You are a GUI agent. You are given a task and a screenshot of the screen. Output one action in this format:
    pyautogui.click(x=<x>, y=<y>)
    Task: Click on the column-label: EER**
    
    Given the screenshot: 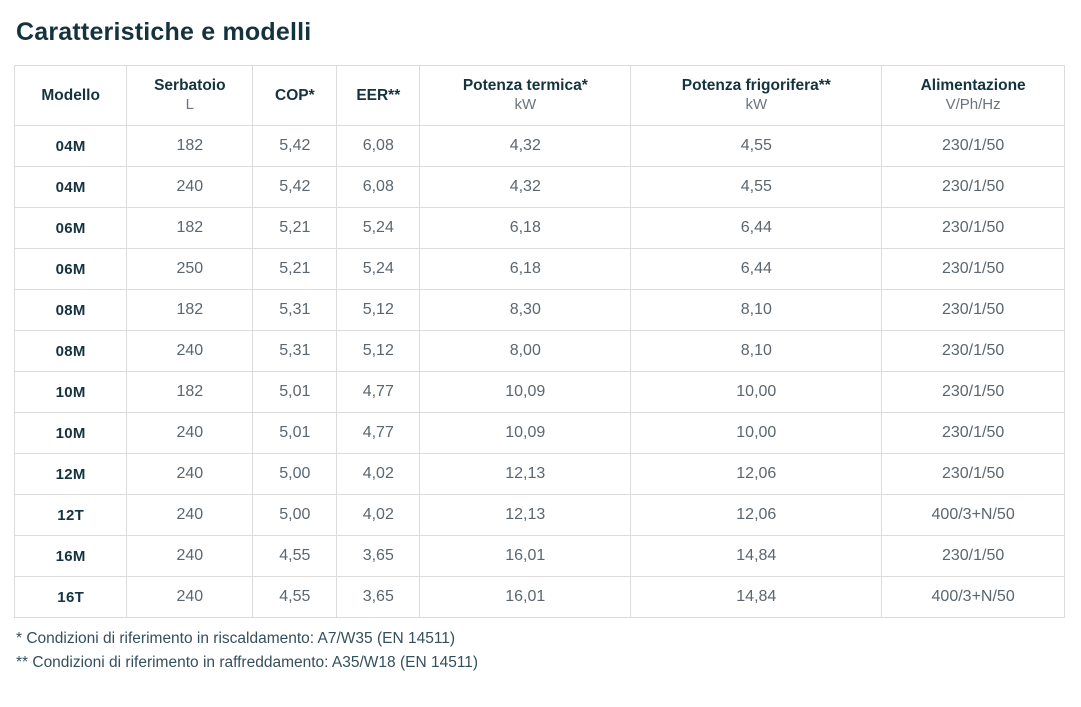 What is the action you would take?
    pyautogui.click(x=378, y=95)
    